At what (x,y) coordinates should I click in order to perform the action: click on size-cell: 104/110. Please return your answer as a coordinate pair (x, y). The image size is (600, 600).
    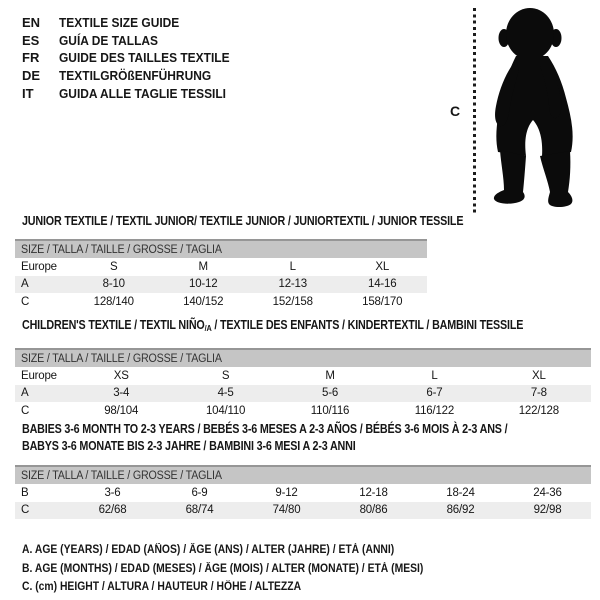
    Looking at the image, I should click on (225, 410).